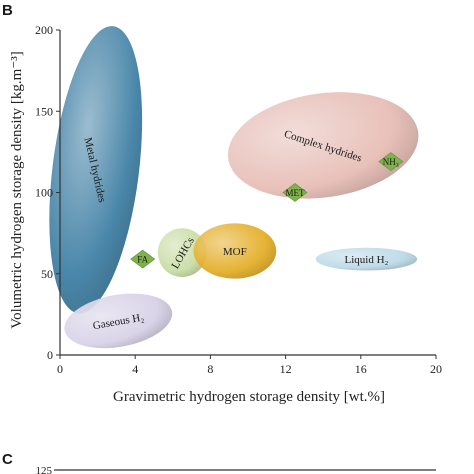 The height and width of the screenshot is (474, 474). I want to click on y-tick-label: 0, so click(50, 355).